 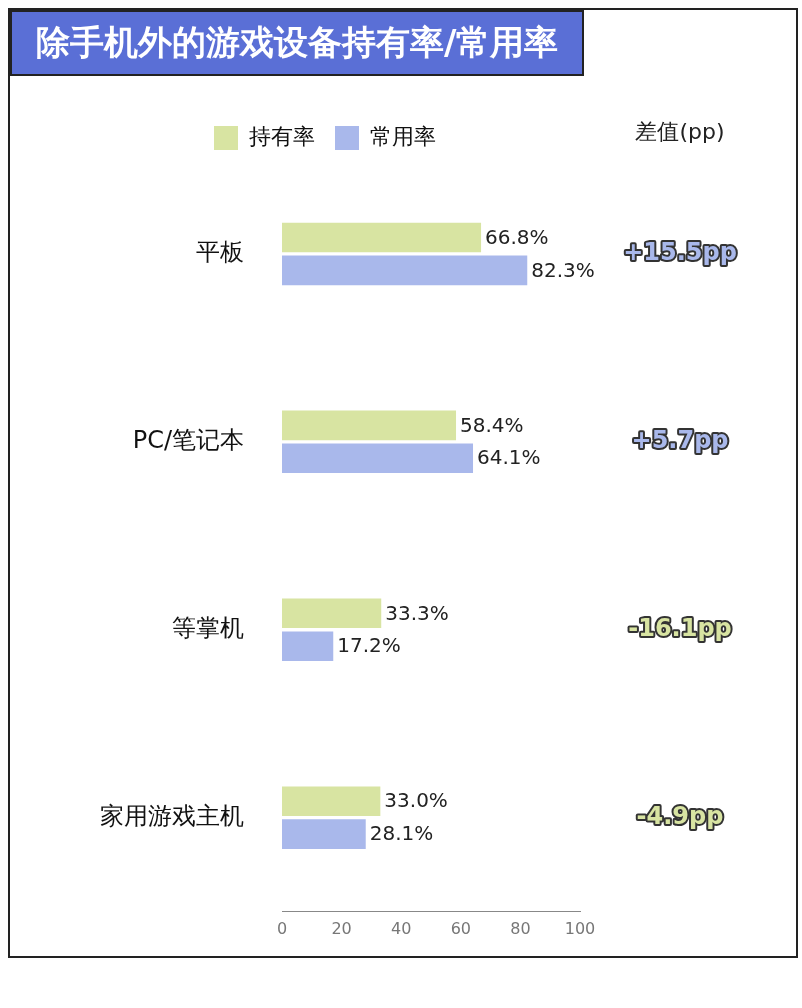 I want to click on text: +5.7pp, so click(x=680, y=440).